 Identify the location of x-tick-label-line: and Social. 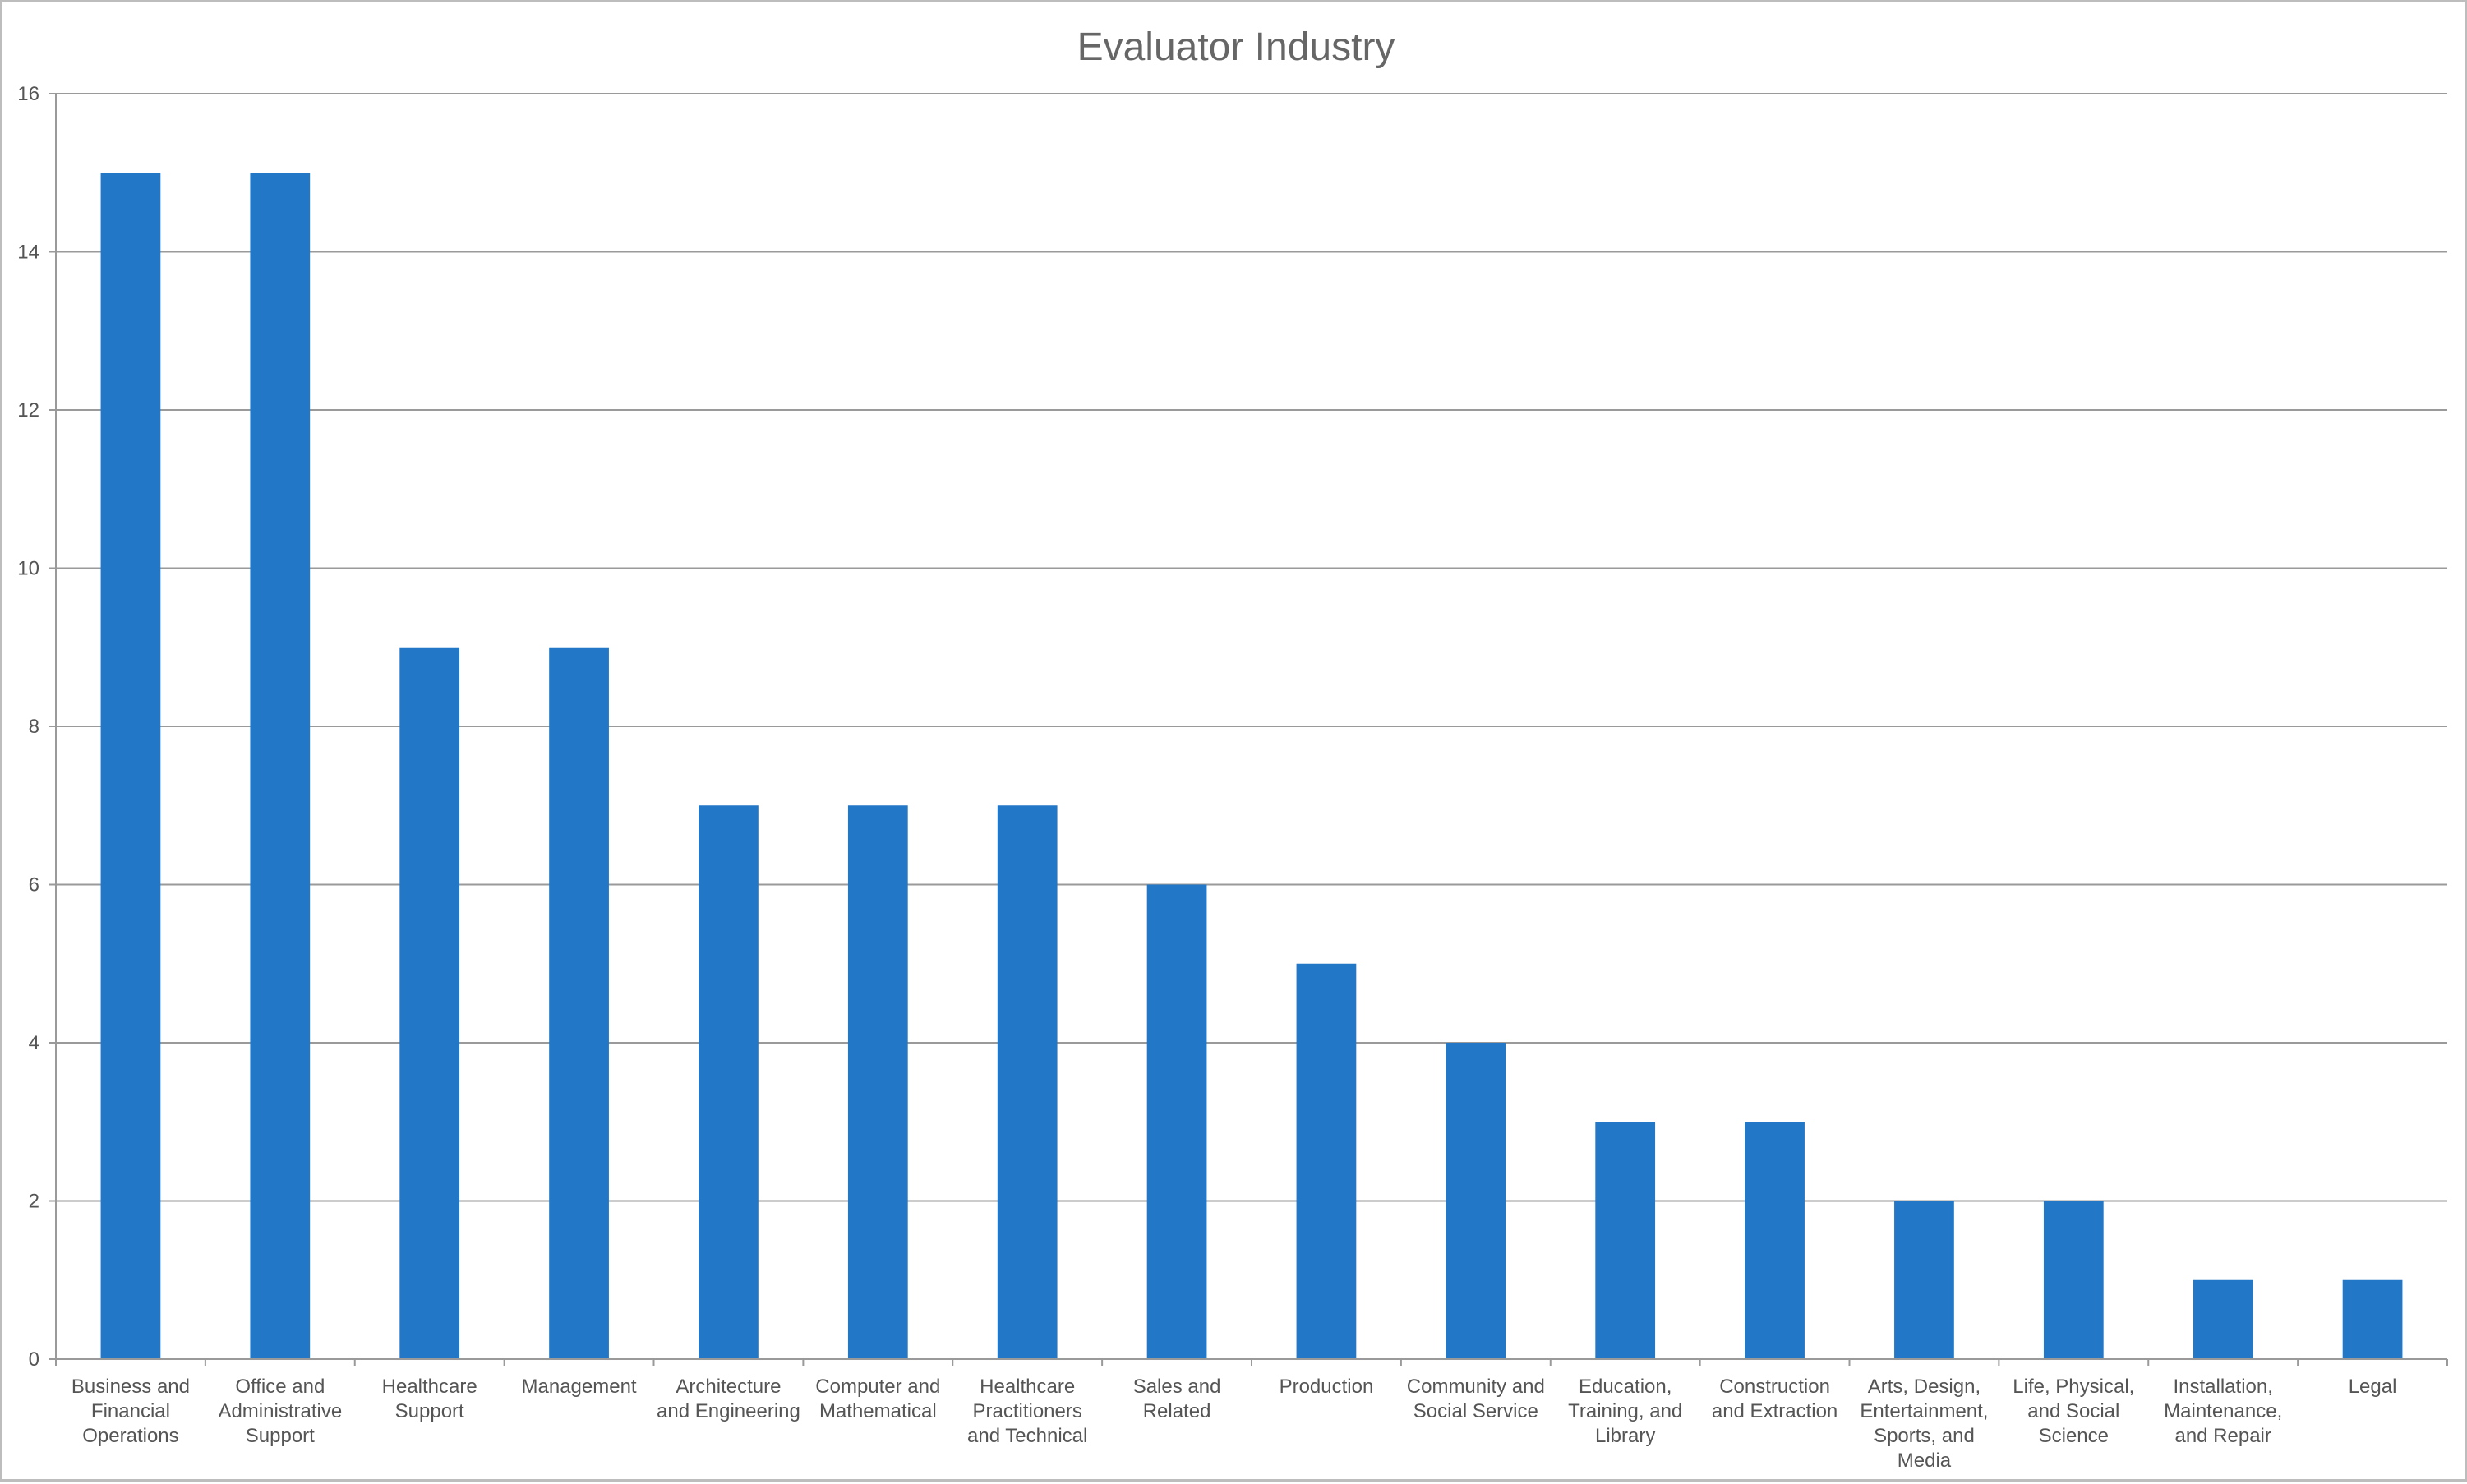
(2073, 1411).